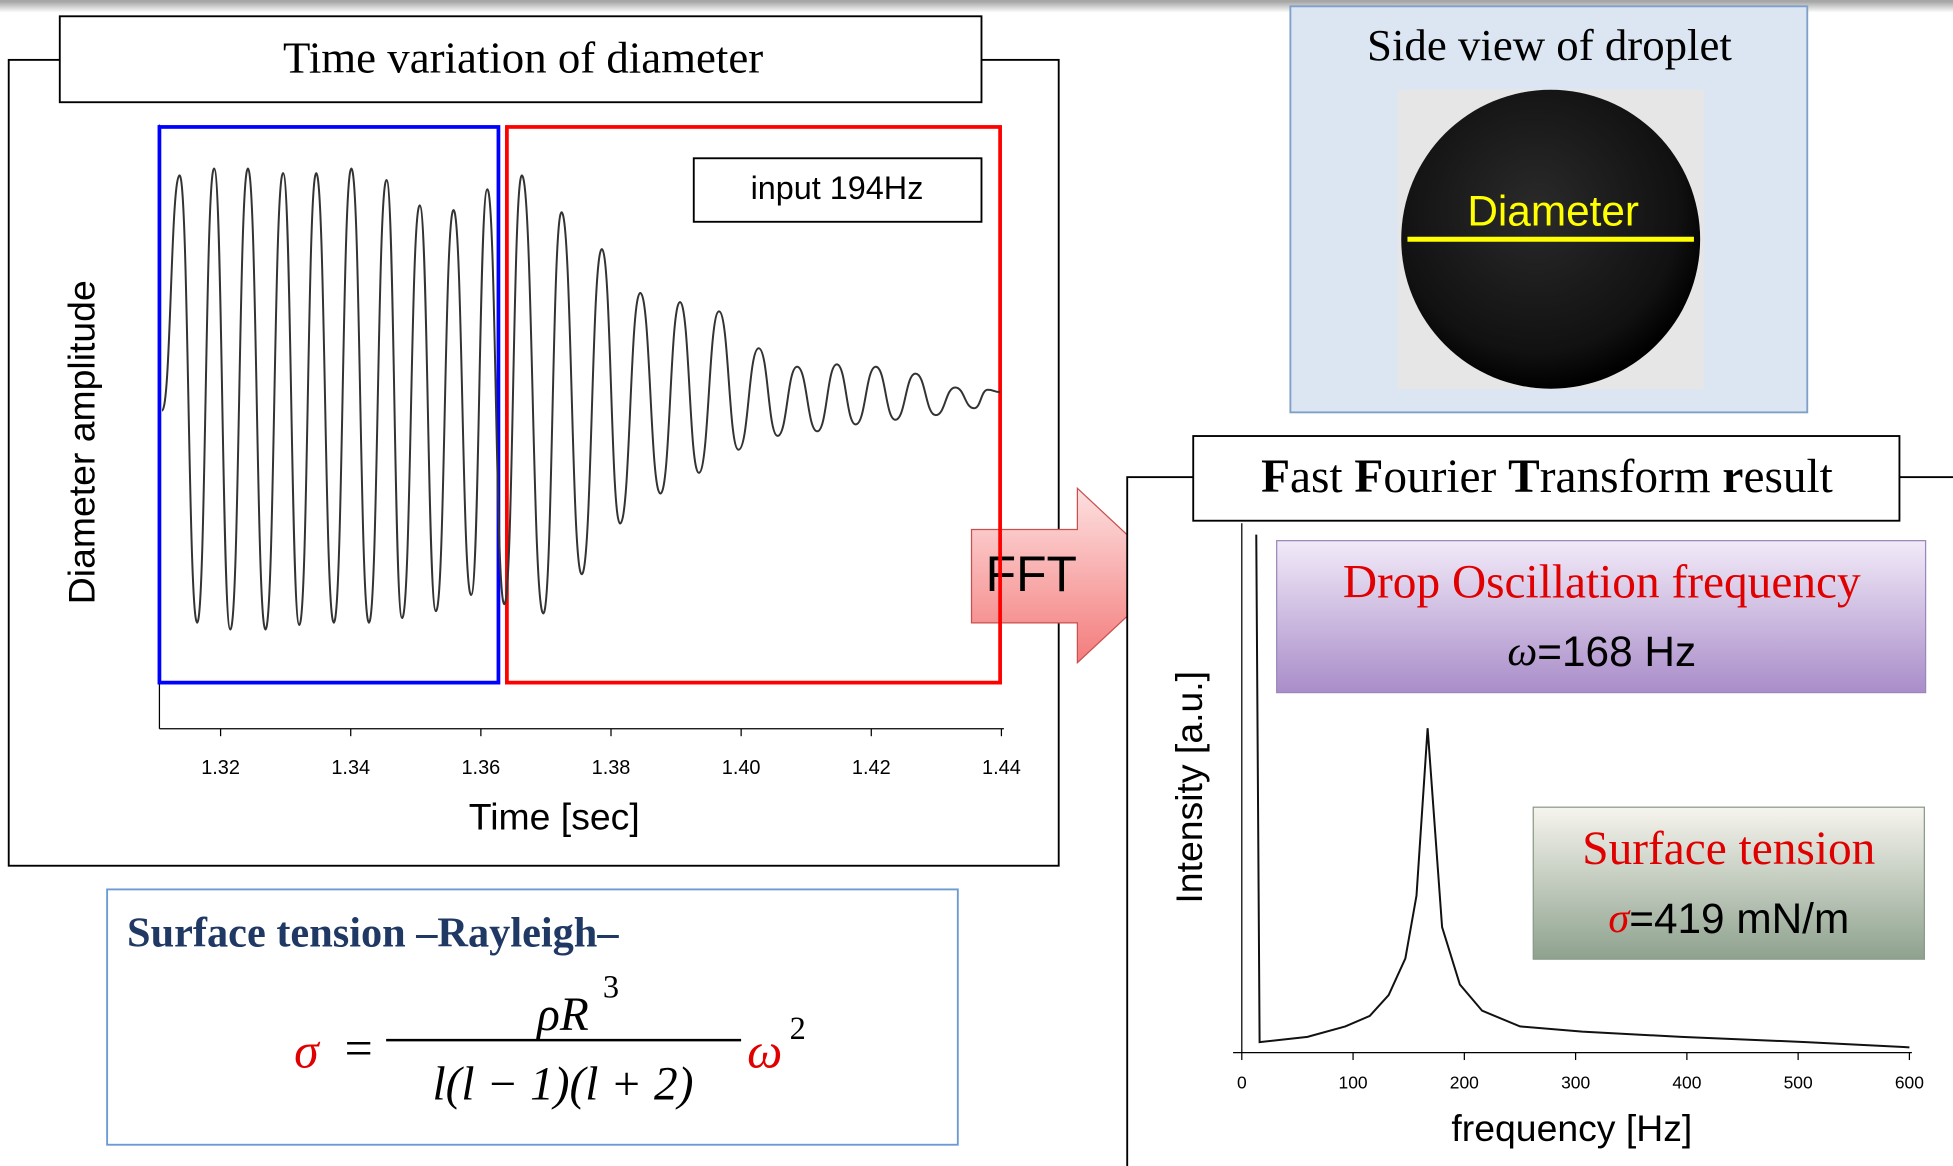  I want to click on factor-exponent: 2, so click(798, 1029).